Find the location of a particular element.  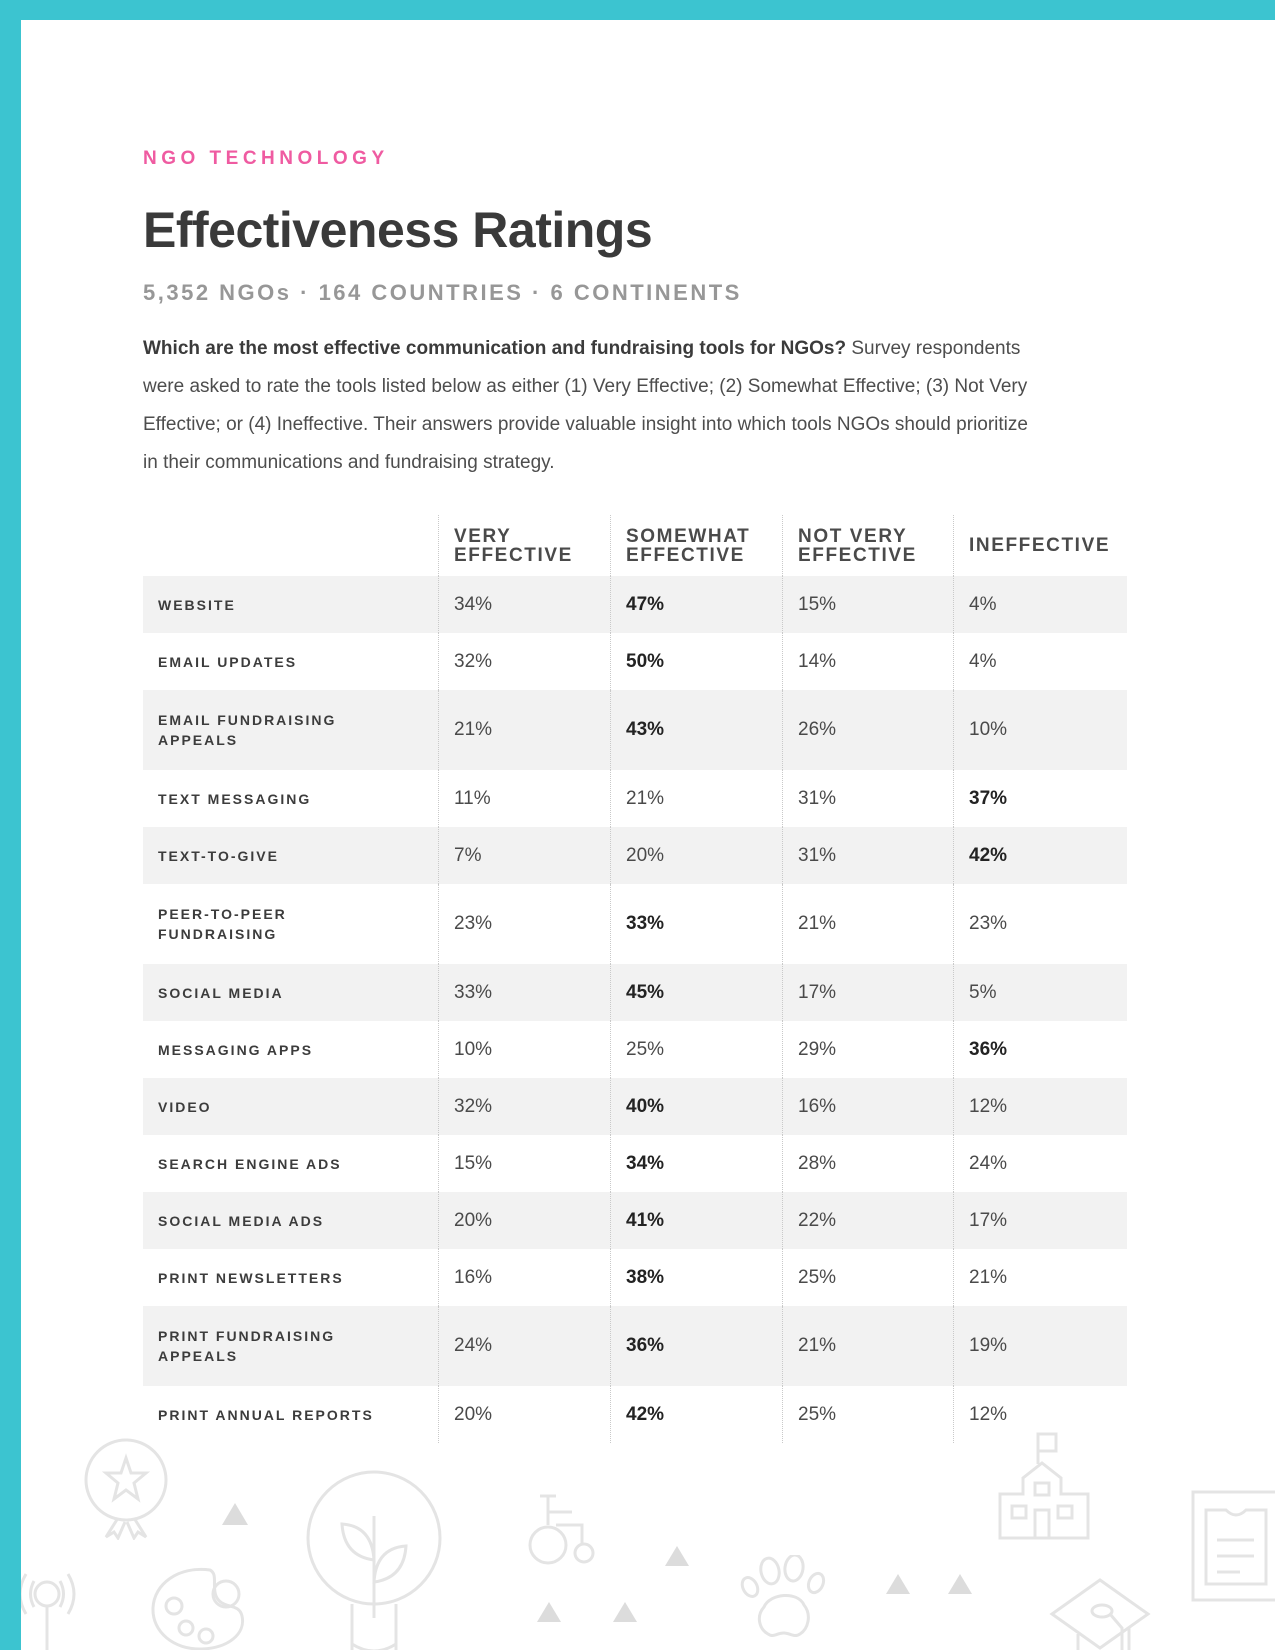

row-label: EMAIL FUNDRAISING APPEALS is located at coordinates (247, 730).